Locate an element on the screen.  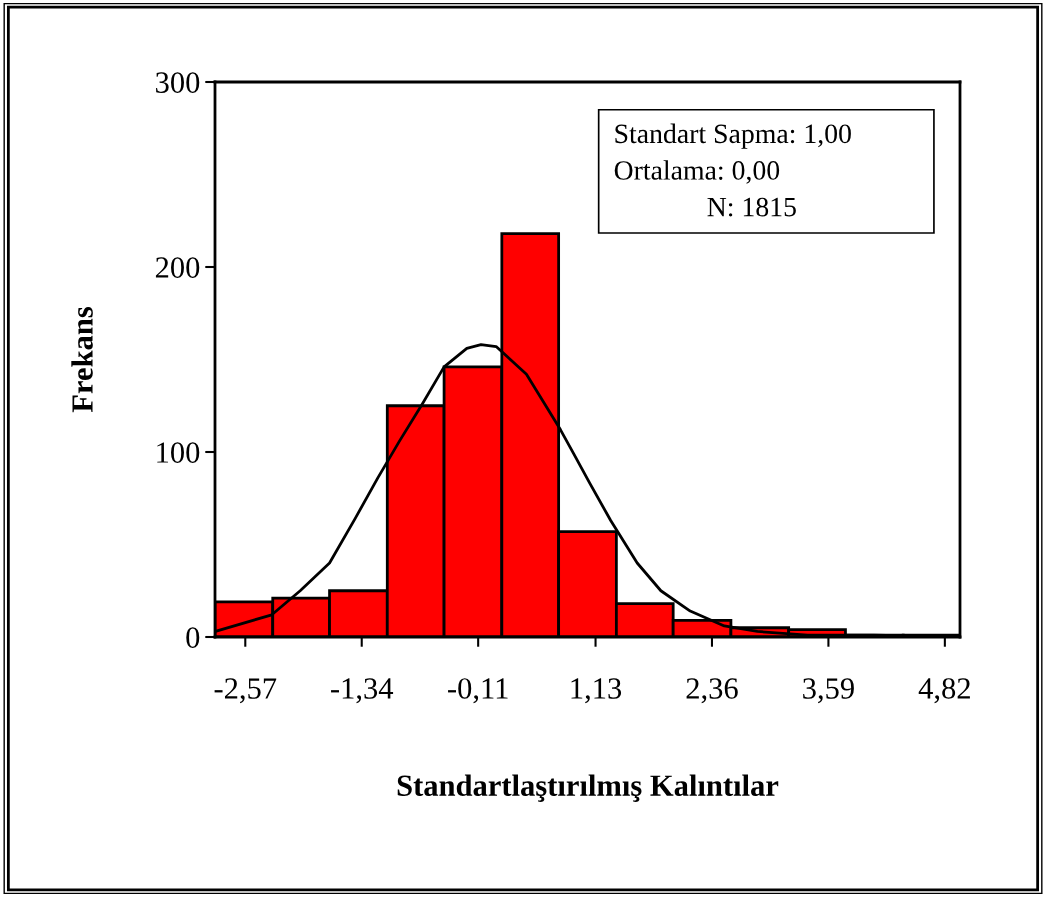
x-tick-label: -2,57 is located at coordinates (245, 691).